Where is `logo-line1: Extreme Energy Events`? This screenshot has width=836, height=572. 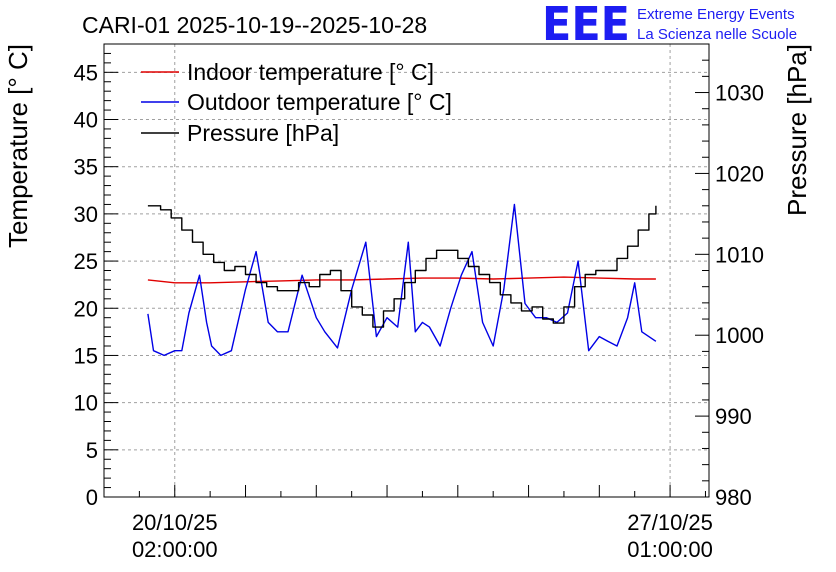 logo-line1: Extreme Energy Events is located at coordinates (716, 14).